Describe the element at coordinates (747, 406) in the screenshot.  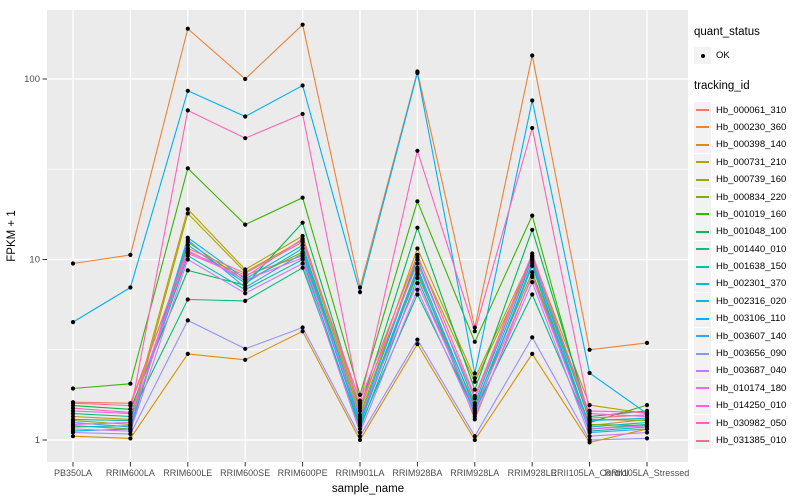
I see `legend-item: Hb_014250_010` at that location.